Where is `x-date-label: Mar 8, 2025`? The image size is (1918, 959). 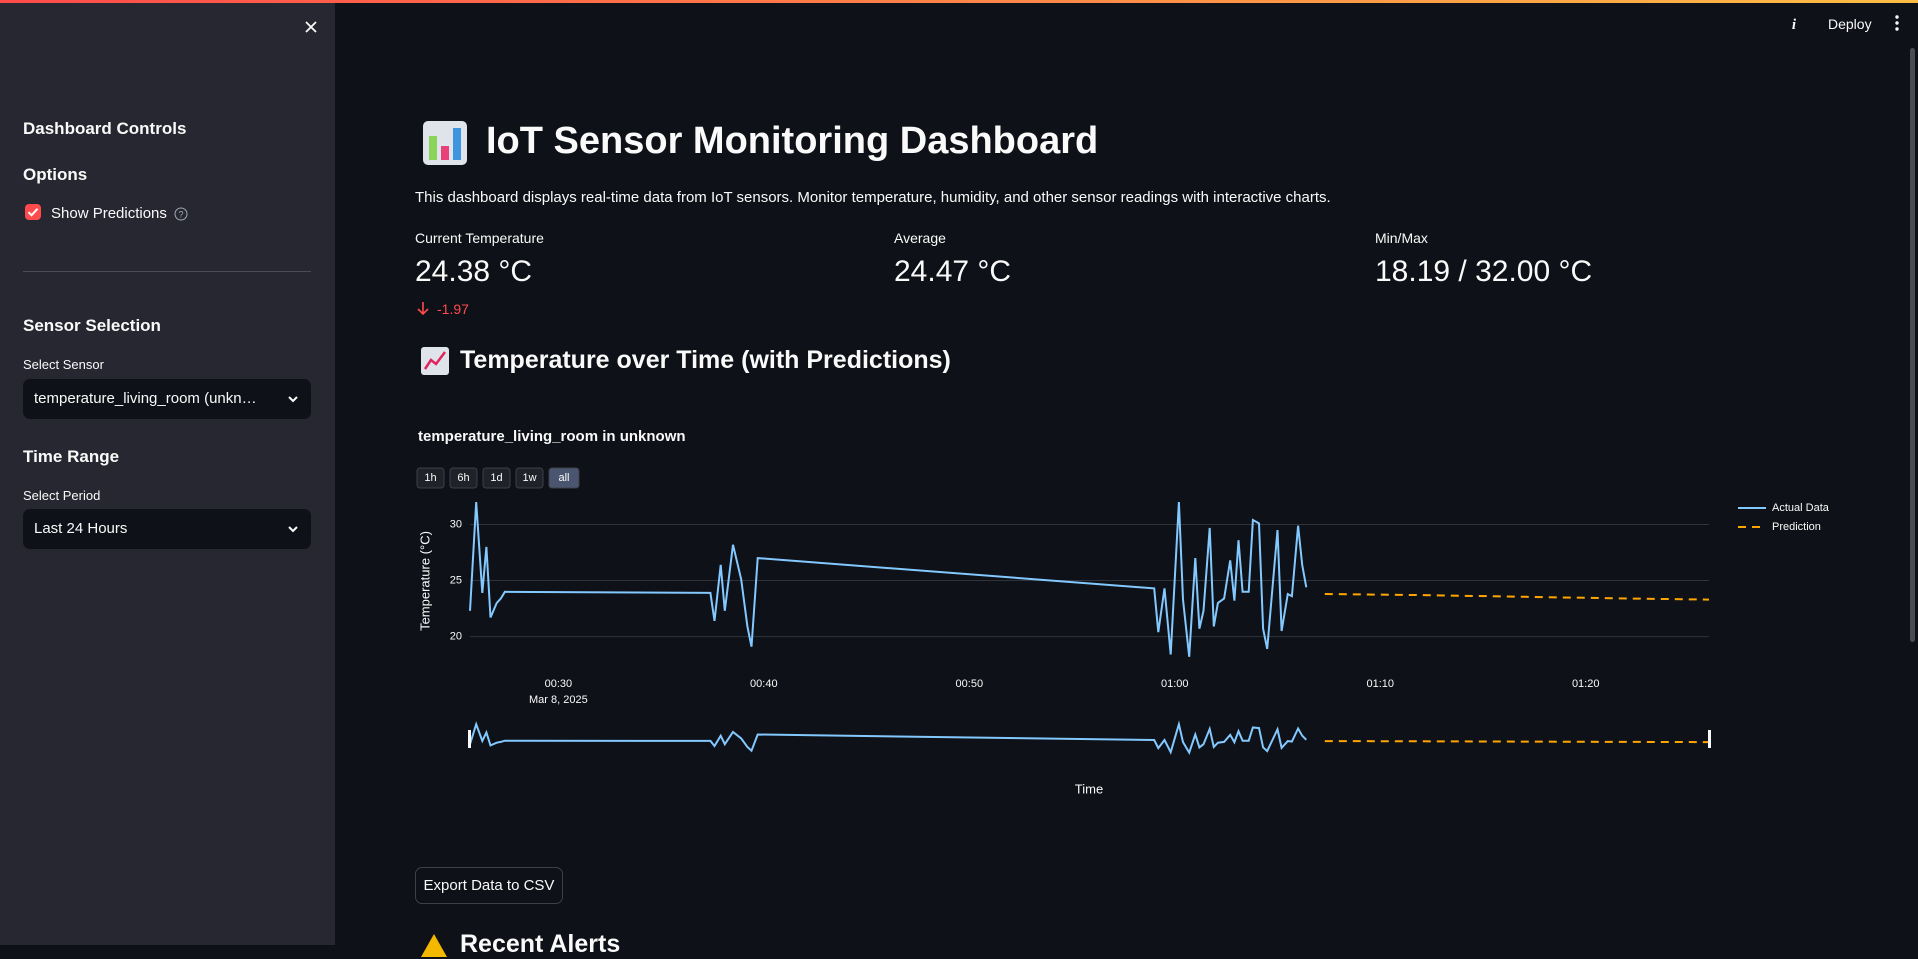
x-date-label: Mar 8, 2025 is located at coordinates (558, 700).